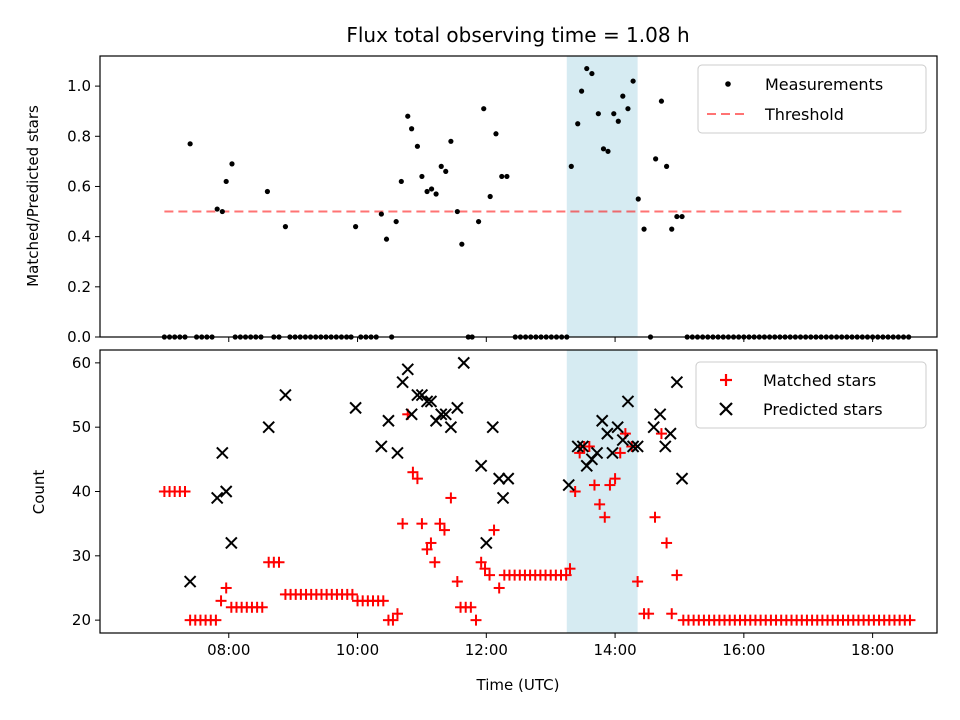 This screenshot has width=960, height=720. I want to click on top-shaded-region, so click(602, 196).